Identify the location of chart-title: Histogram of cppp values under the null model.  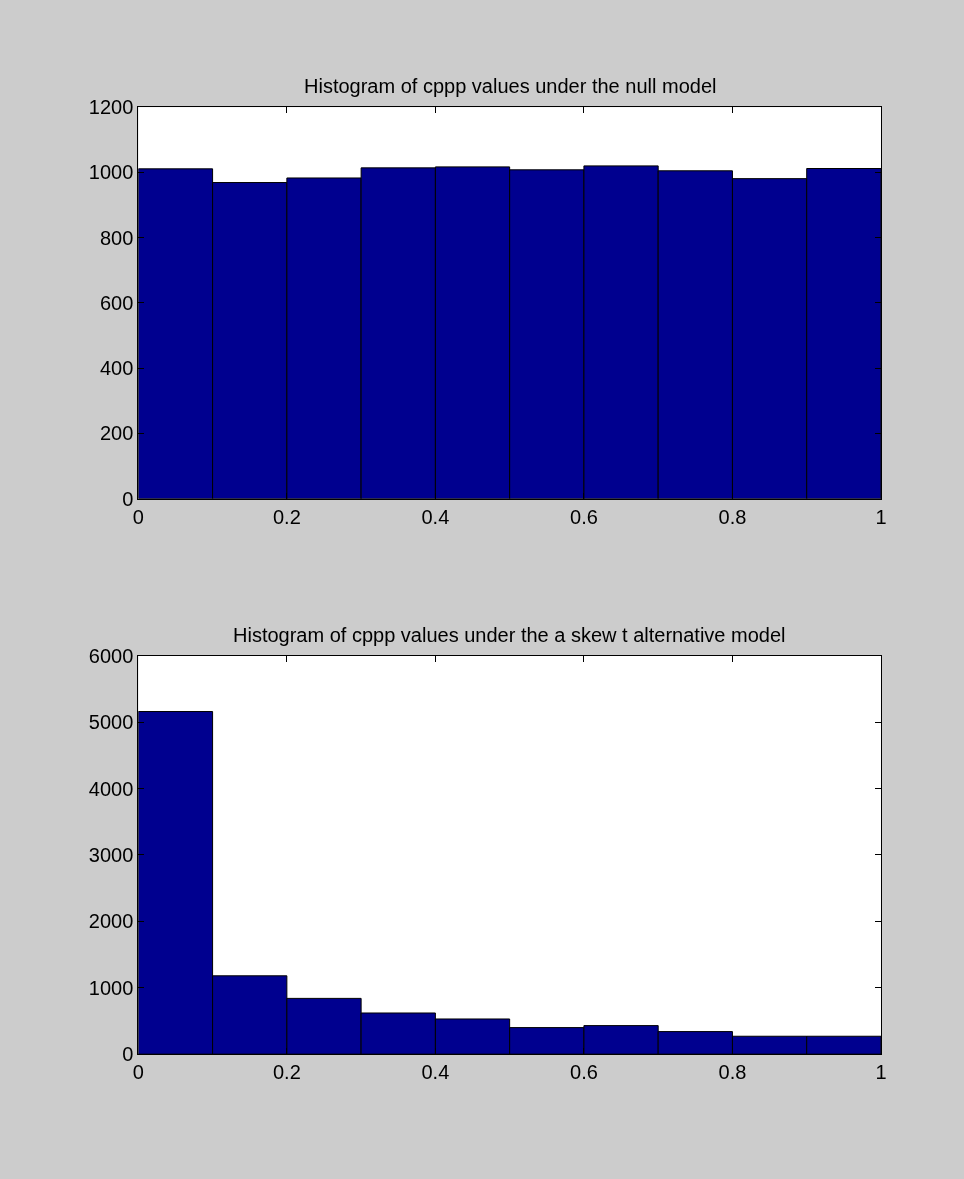
(510, 86).